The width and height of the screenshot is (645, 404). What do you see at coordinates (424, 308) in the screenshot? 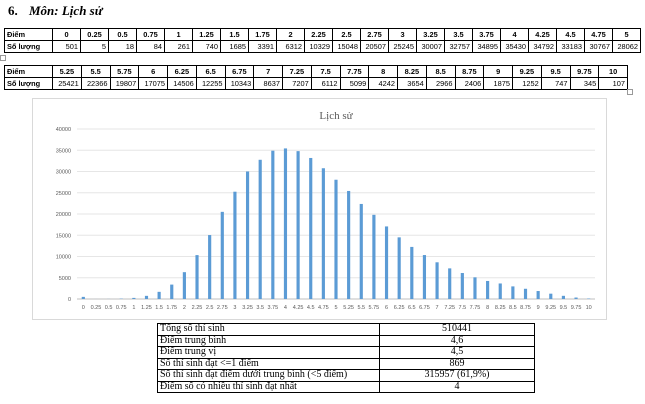
I see `x-tick-label: 6.75` at bounding box center [424, 308].